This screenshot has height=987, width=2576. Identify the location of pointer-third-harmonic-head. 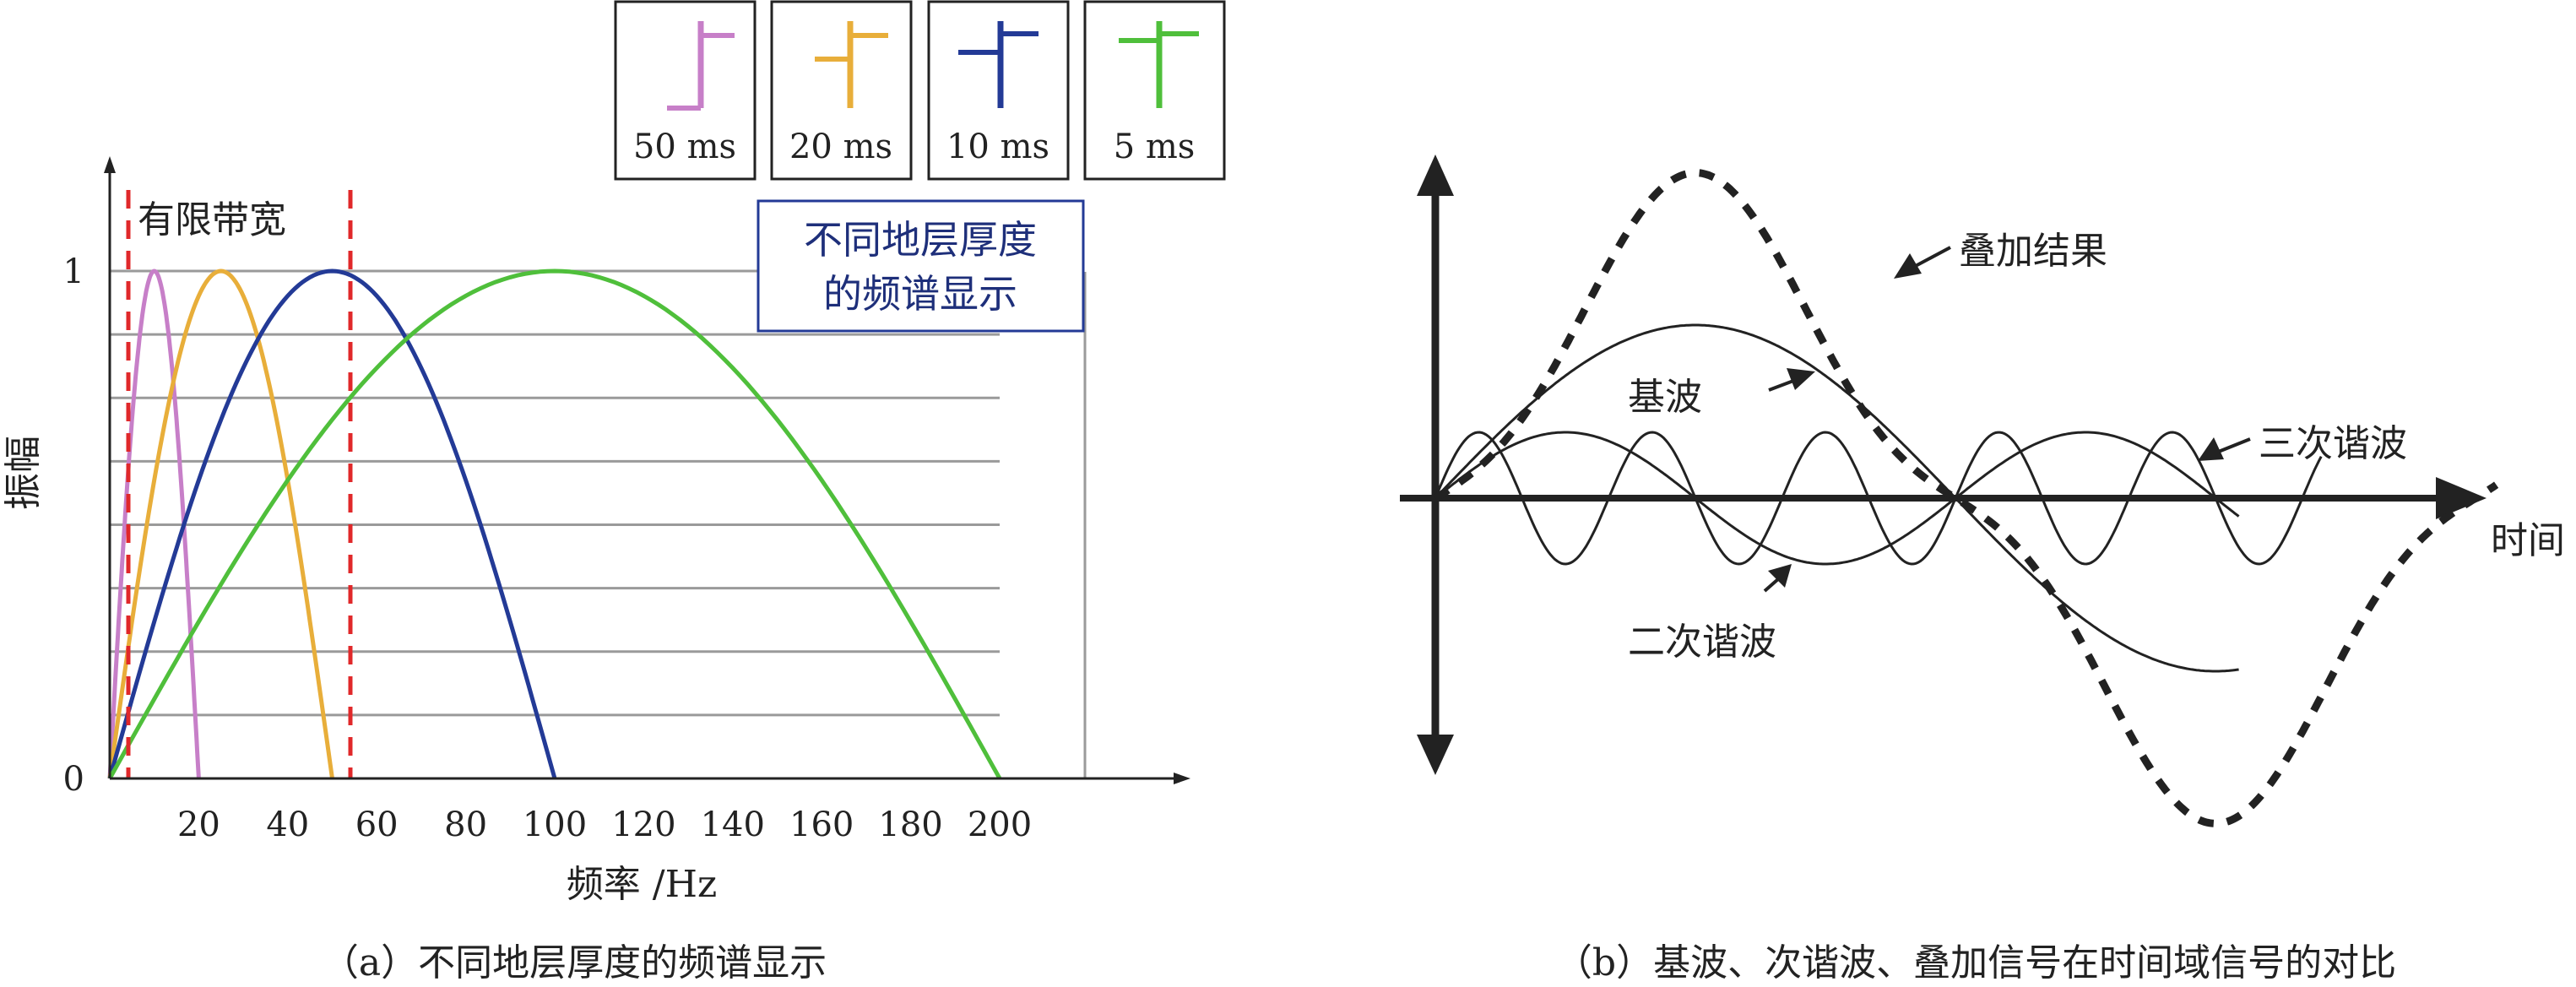
(2211, 449).